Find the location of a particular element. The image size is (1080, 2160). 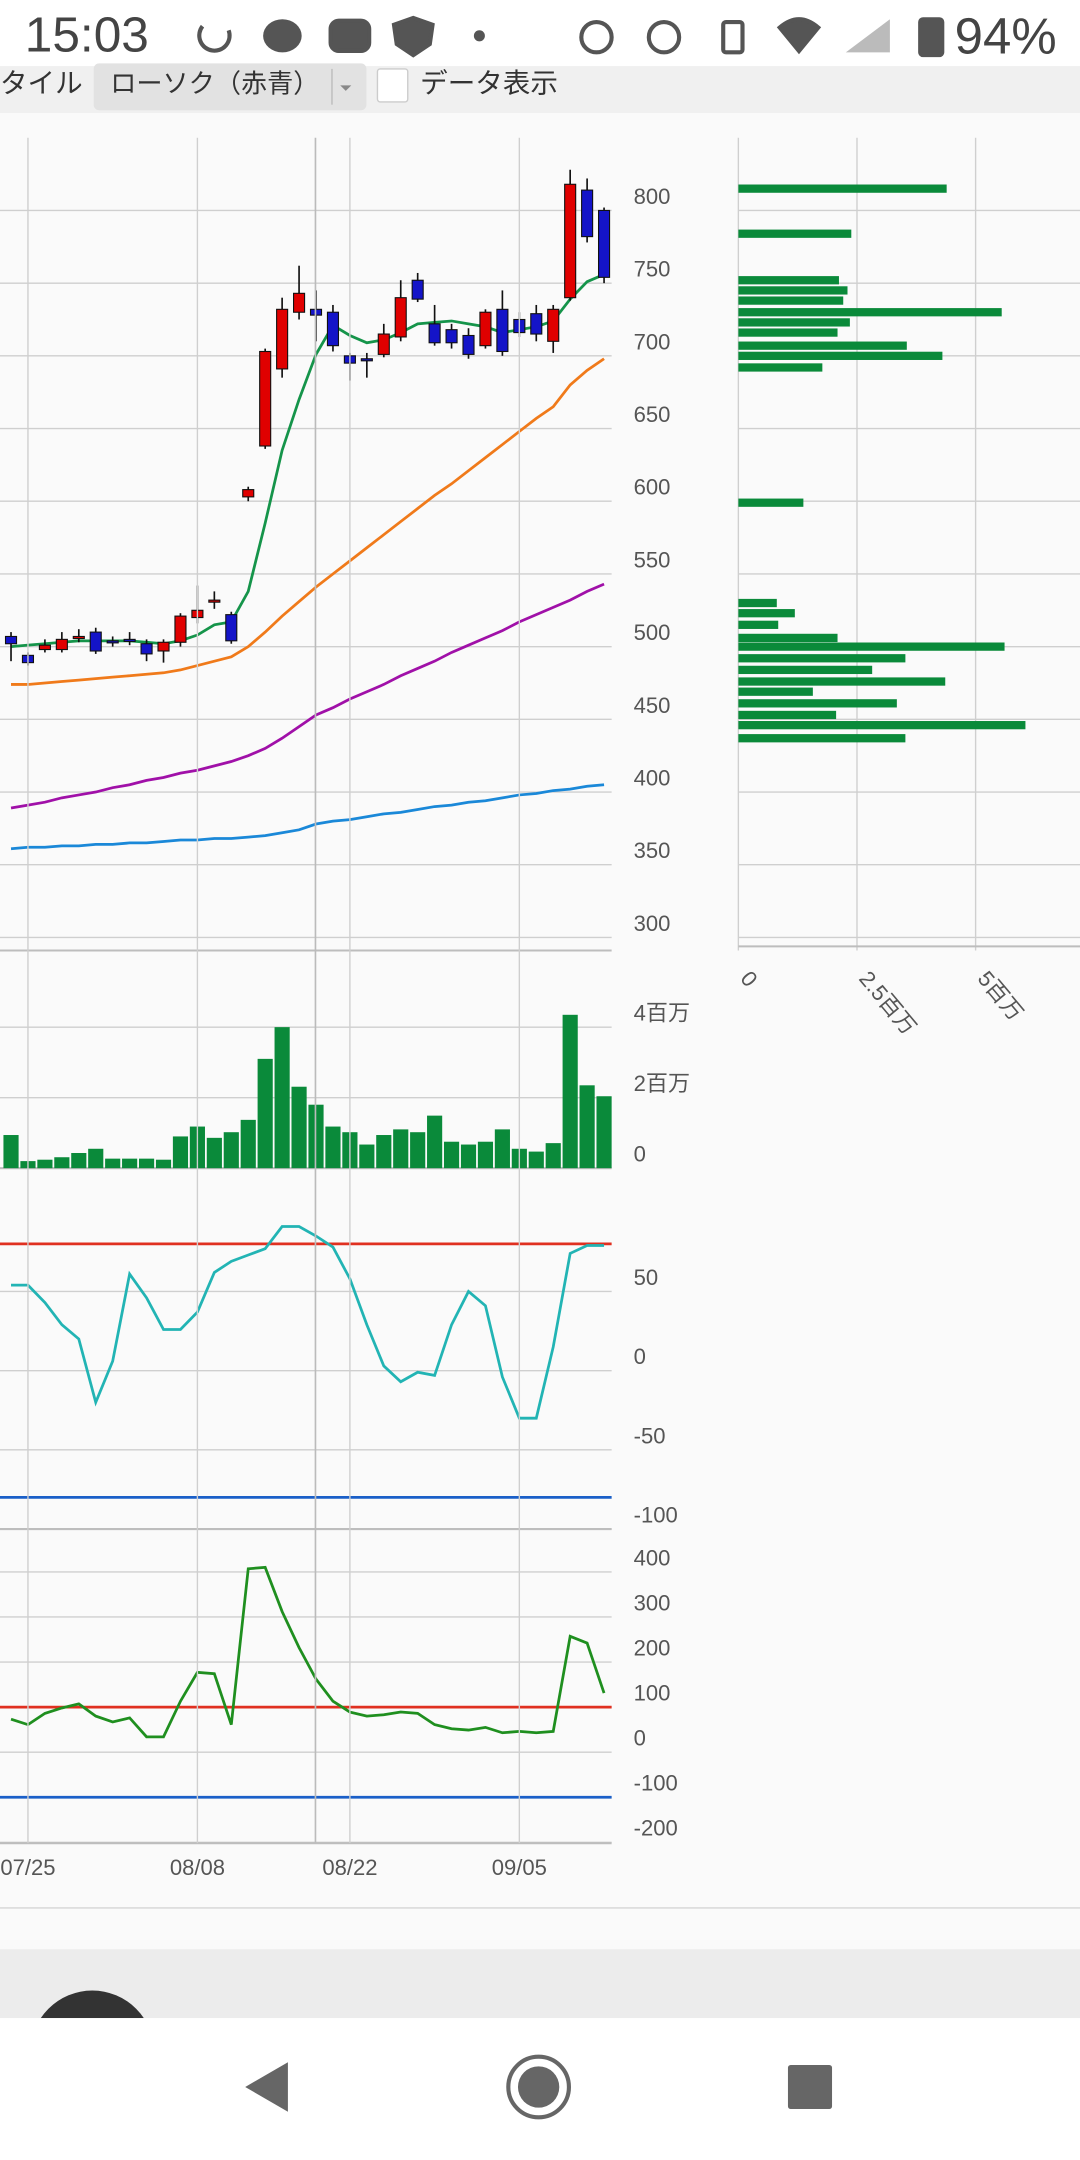

y-tick-label: 100 is located at coordinates (652, 1693).